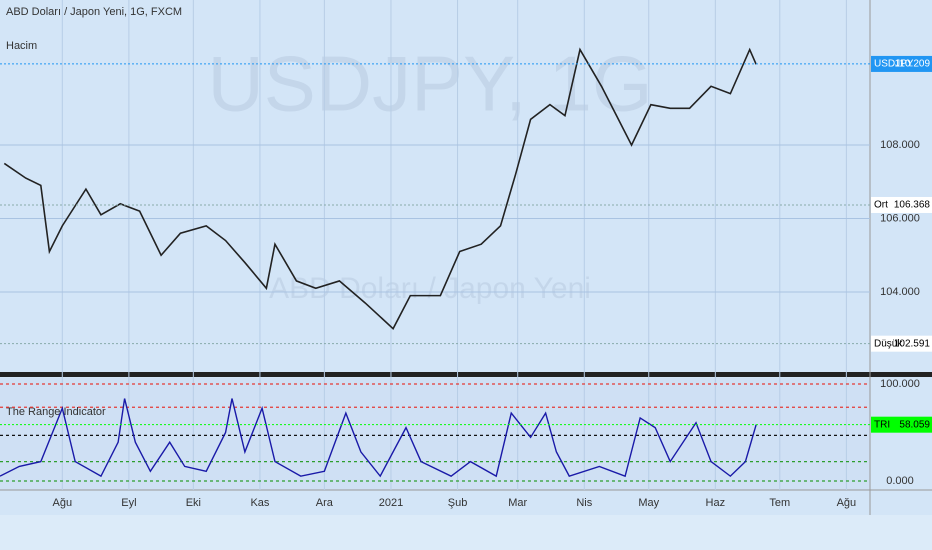  Describe the element at coordinates (900, 481) in the screenshot. I see `y-tick-label: 0.000` at that location.